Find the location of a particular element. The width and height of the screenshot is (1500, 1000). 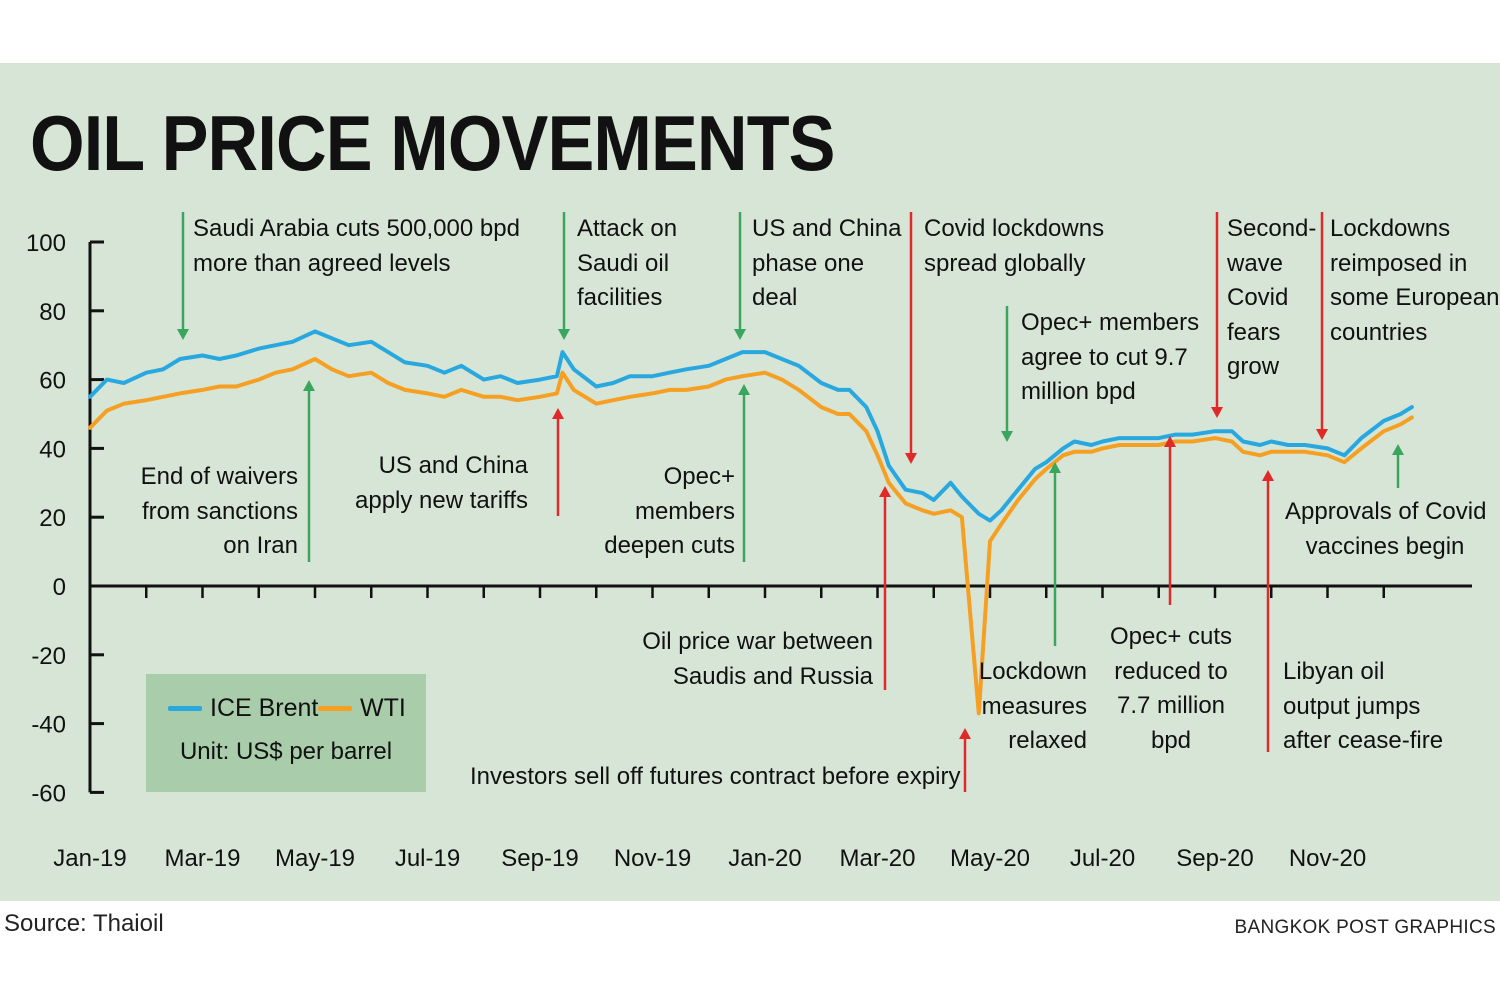

x-tick-label: Jul-20 is located at coordinates (1102, 858).